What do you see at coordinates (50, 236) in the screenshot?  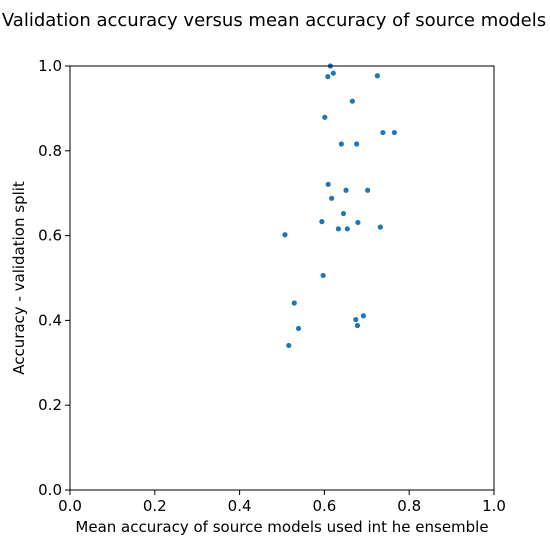 I see `y-tick-label: 0.6` at bounding box center [50, 236].